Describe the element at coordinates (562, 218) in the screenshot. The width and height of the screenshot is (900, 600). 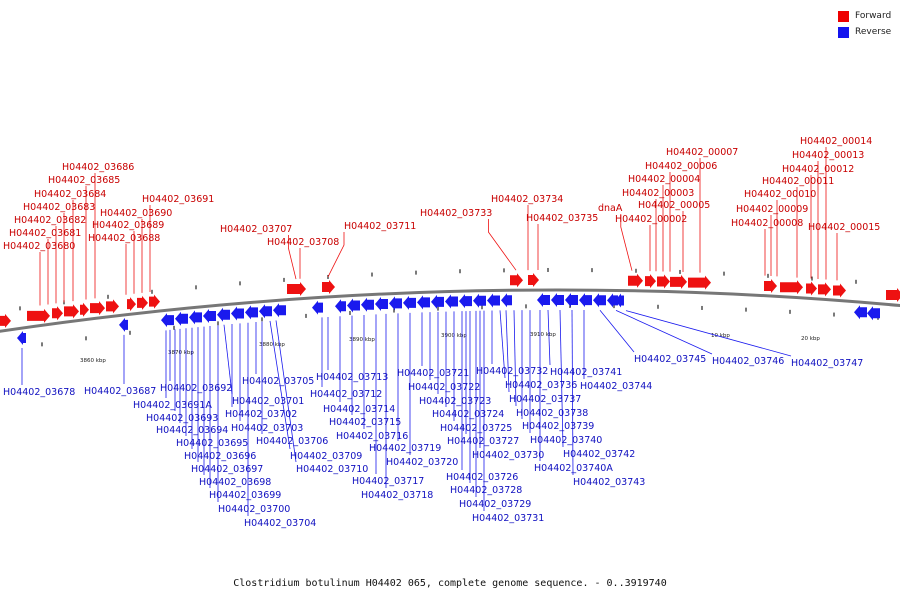
I see `forward-gene-label: H04402_03735` at that location.